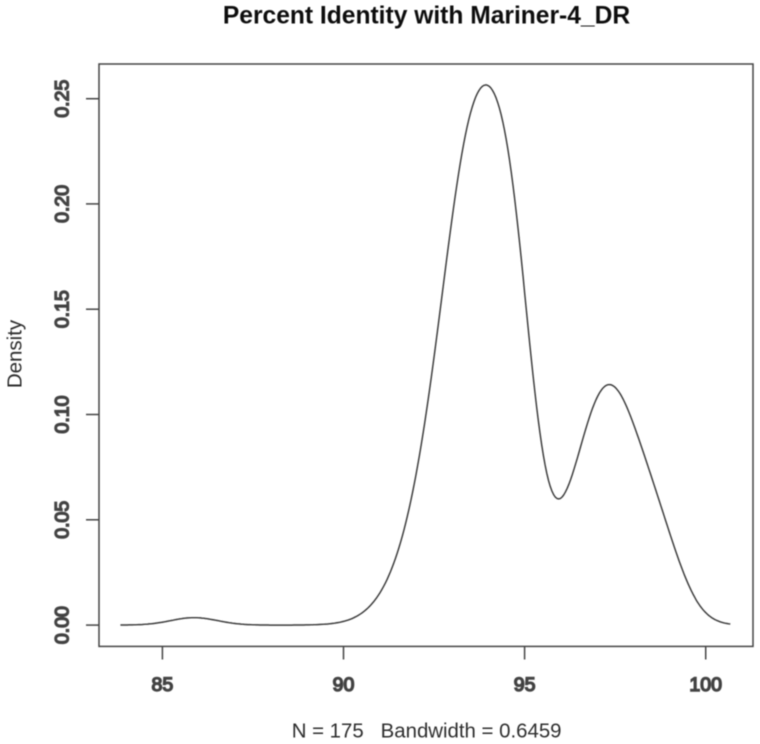  Describe the element at coordinates (344, 685) in the screenshot. I see `svg-text: 90` at that location.